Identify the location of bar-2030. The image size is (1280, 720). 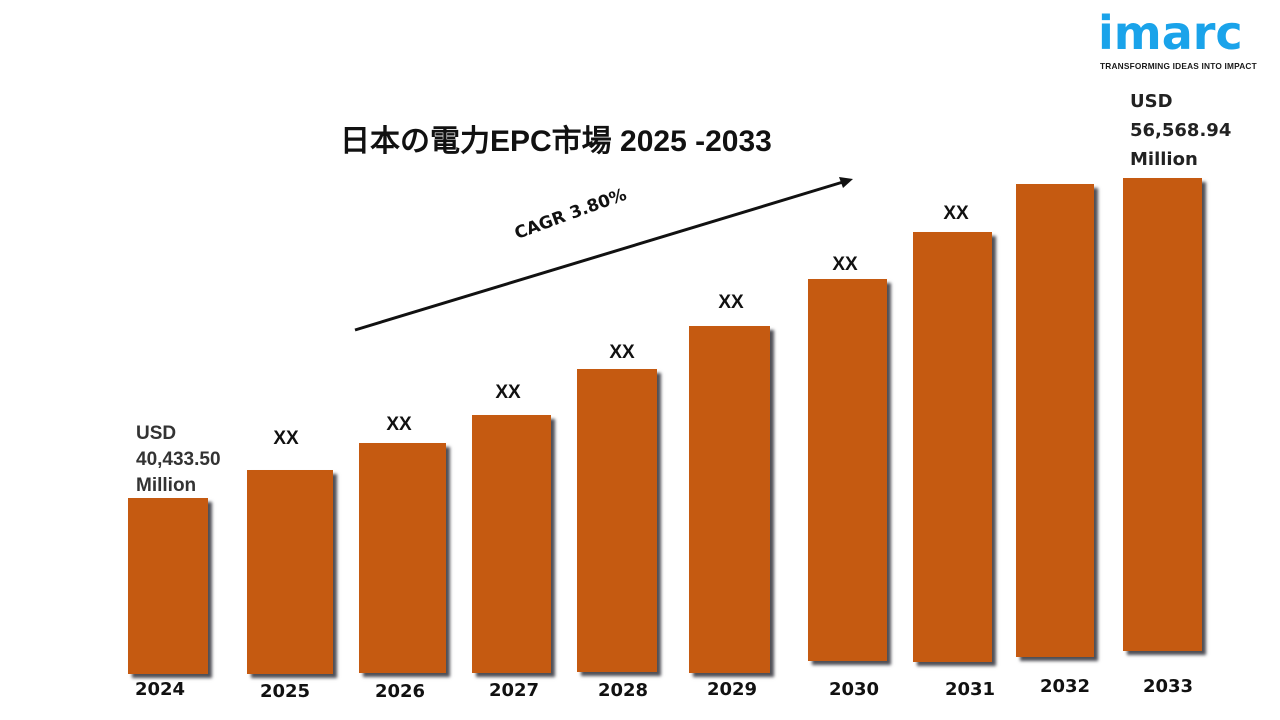
(847, 470).